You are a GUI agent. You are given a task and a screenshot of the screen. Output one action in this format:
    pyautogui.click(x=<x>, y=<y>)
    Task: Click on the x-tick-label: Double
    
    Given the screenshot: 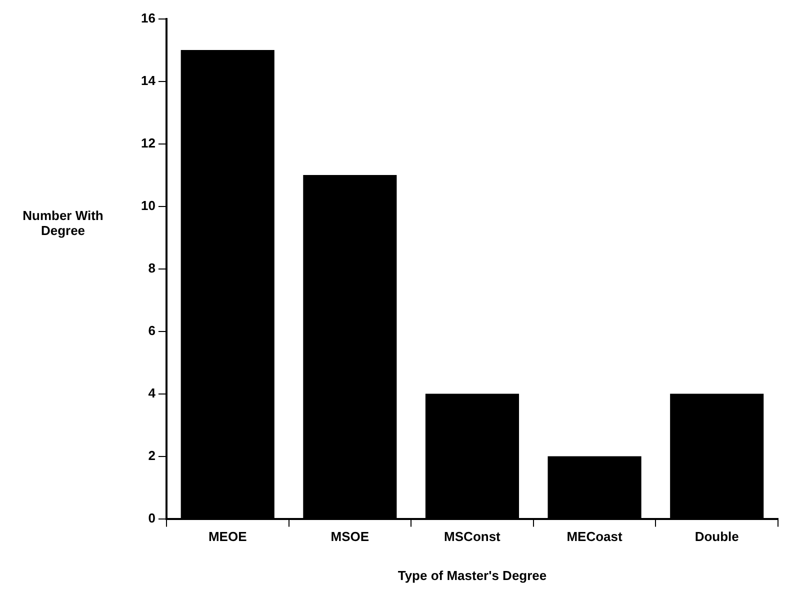 What is the action you would take?
    pyautogui.click(x=716, y=536)
    